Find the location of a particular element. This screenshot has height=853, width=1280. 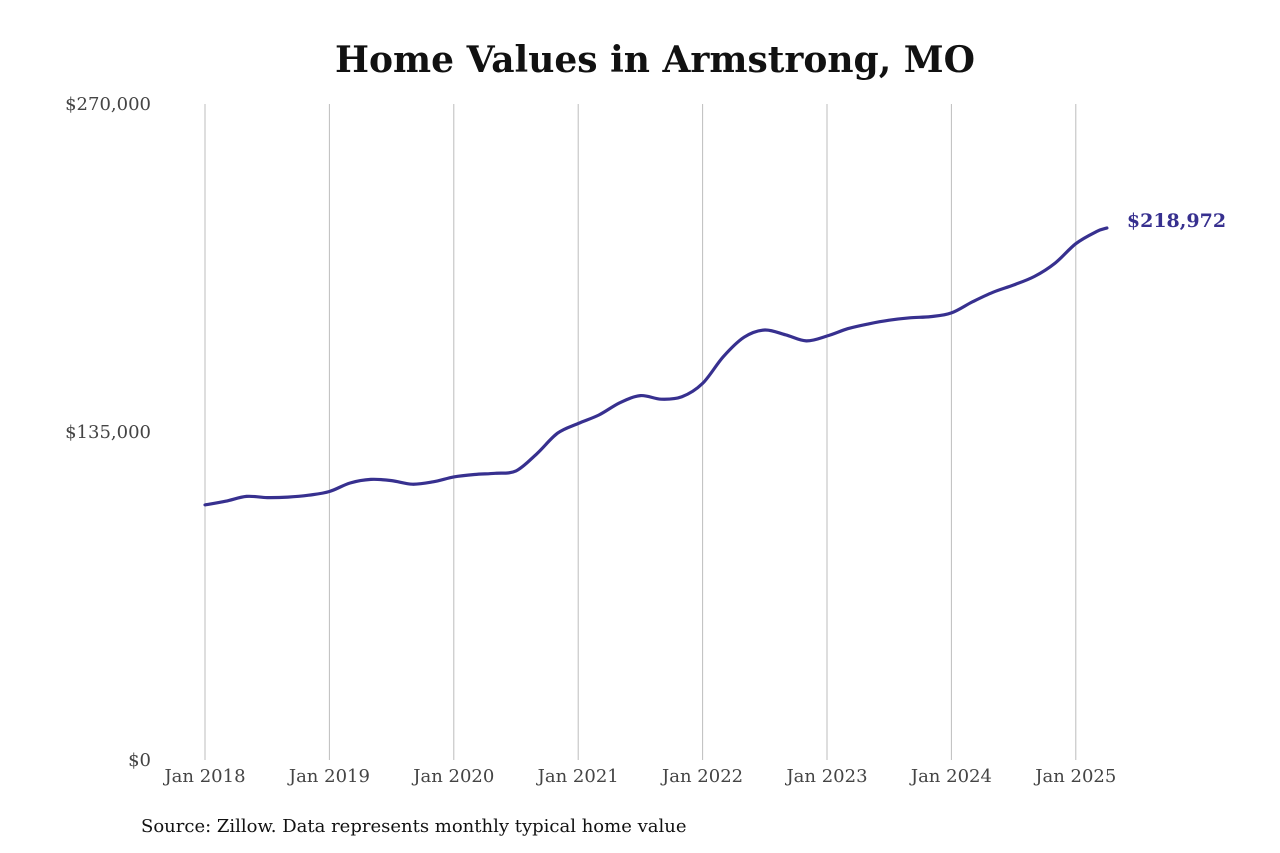

y-tick-label: $135,000 is located at coordinates (108, 432).